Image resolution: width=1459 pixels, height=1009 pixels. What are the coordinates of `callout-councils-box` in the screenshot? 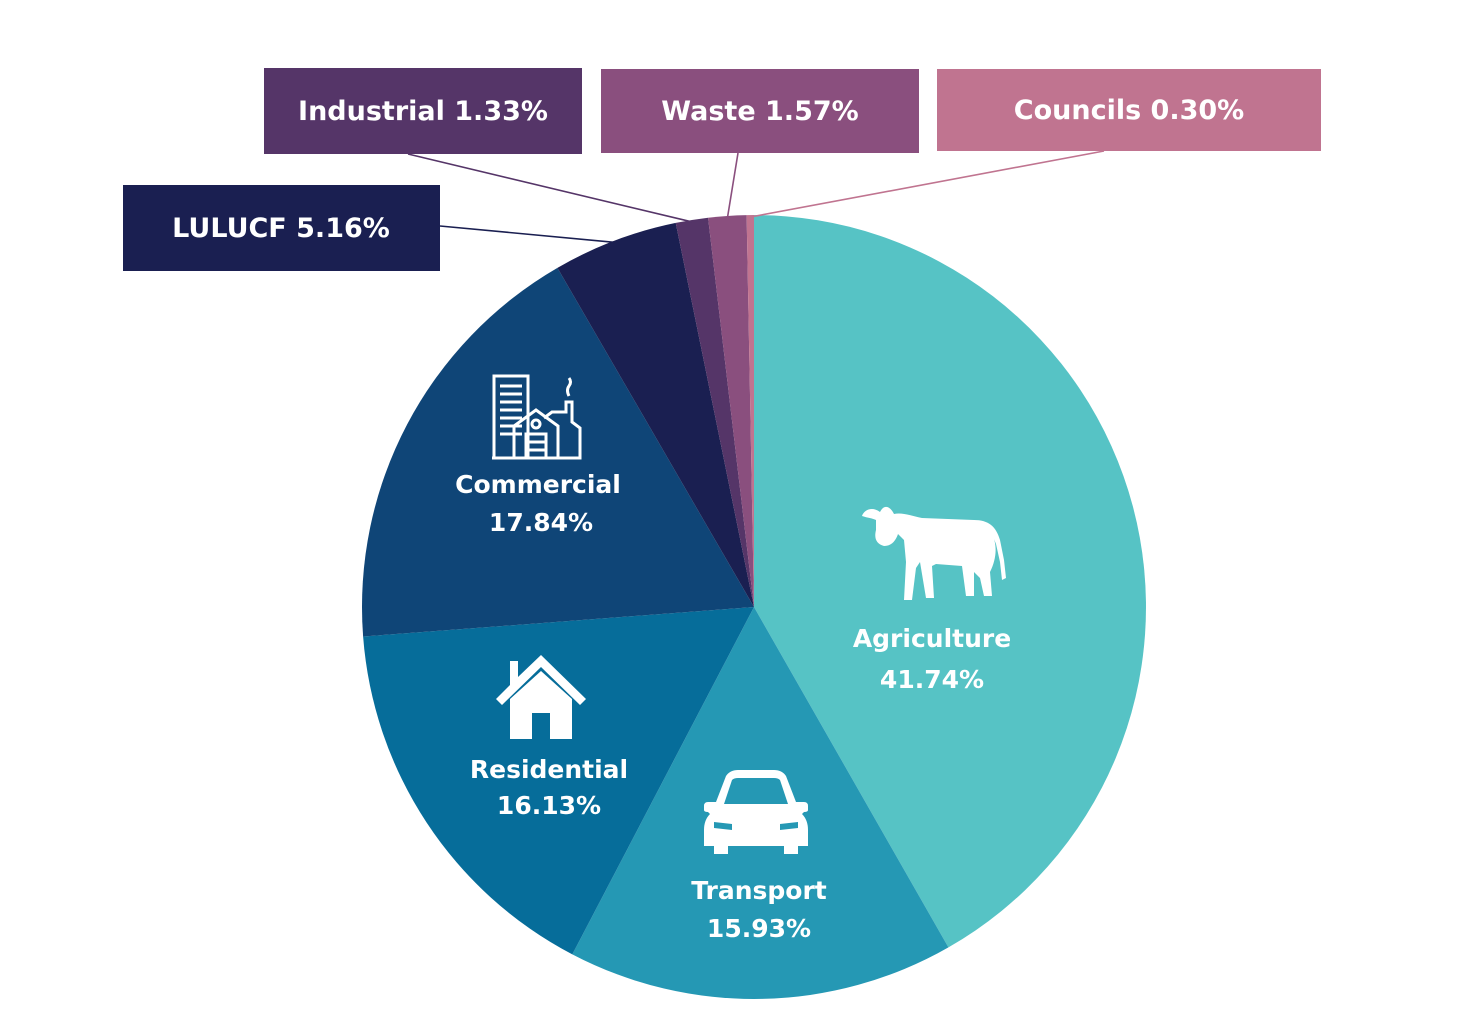 It's located at (1129, 110).